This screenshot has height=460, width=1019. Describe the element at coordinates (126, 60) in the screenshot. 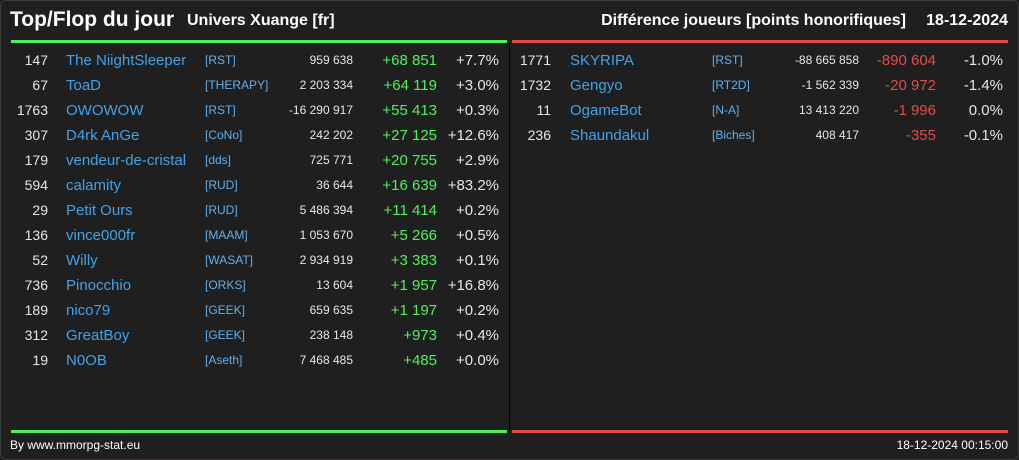

I see `player-name-link: The NiightSleeper` at that location.